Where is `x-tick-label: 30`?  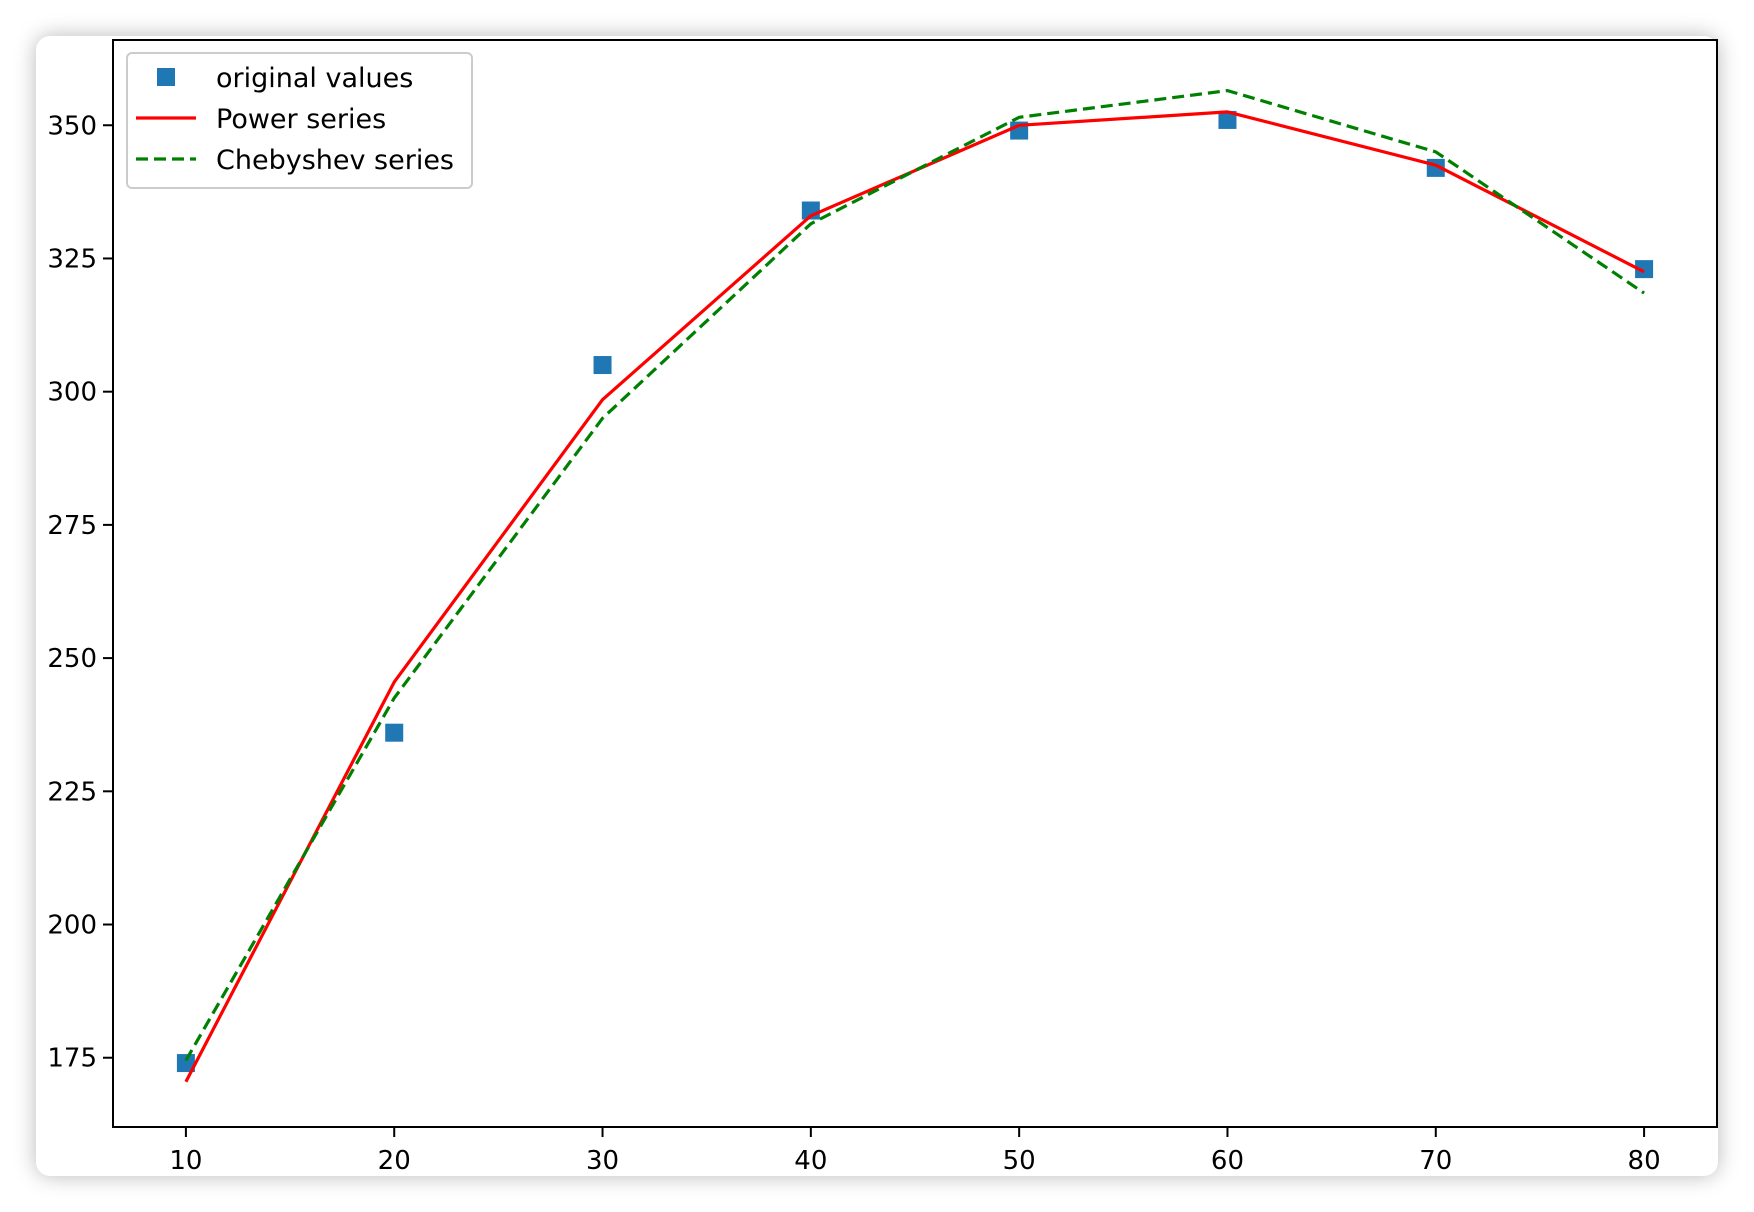 x-tick-label: 30 is located at coordinates (602, 1161).